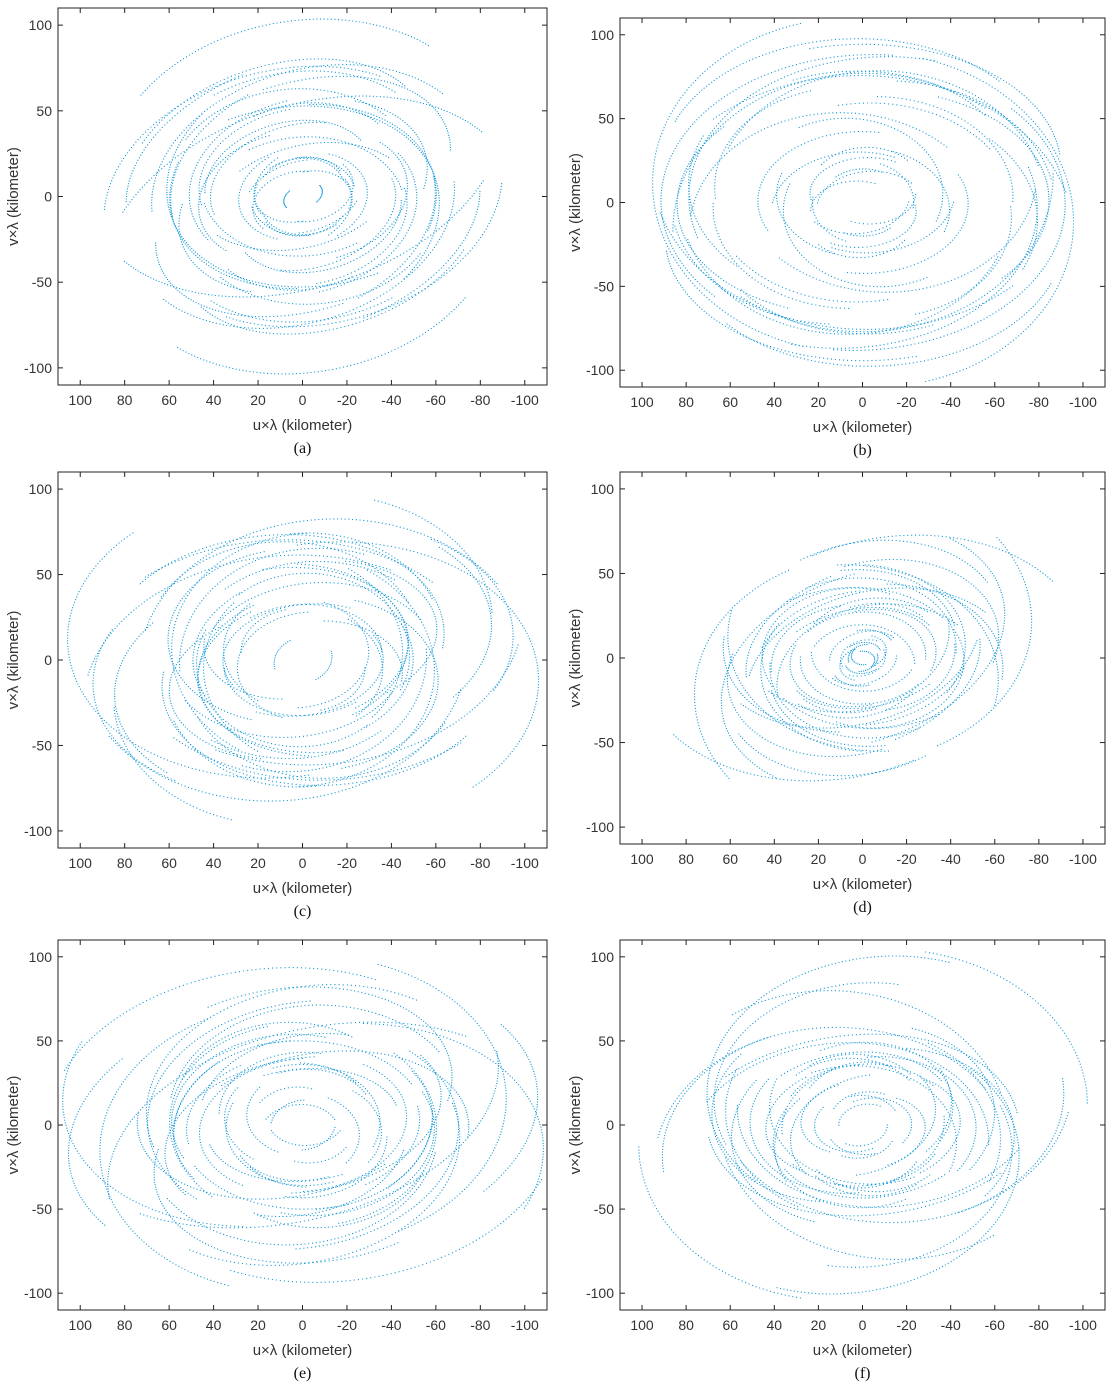  I want to click on x-tick-label: 20, so click(258, 400).